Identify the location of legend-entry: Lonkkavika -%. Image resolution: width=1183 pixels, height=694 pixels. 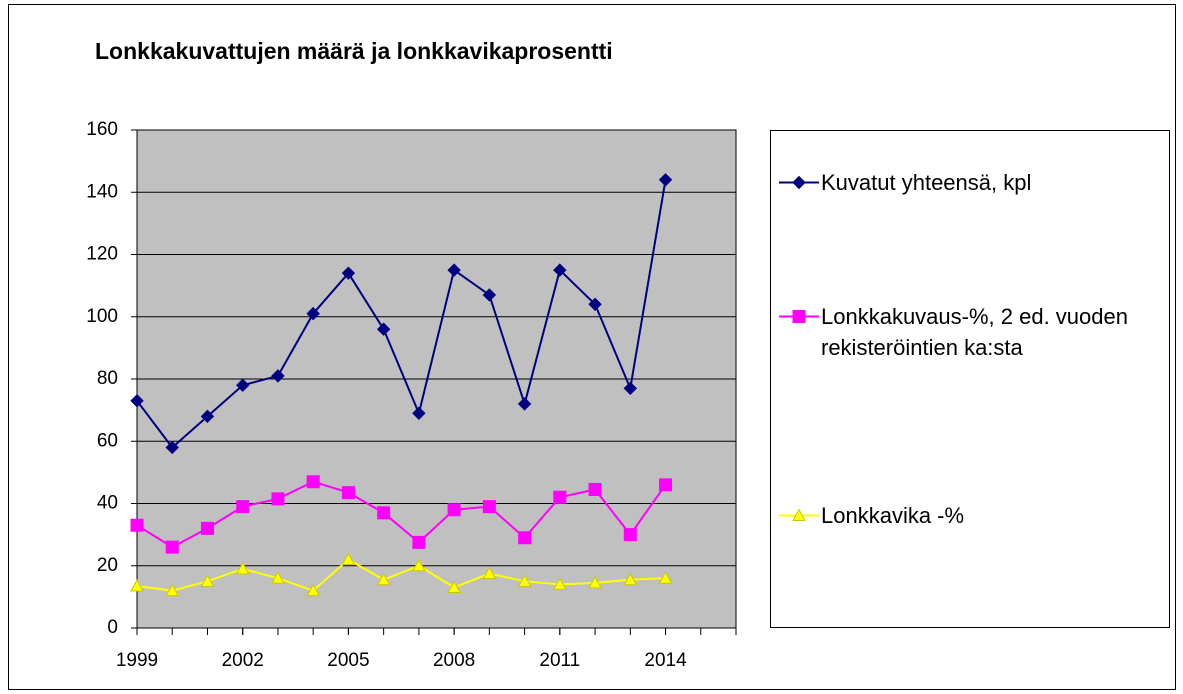
(965, 515).